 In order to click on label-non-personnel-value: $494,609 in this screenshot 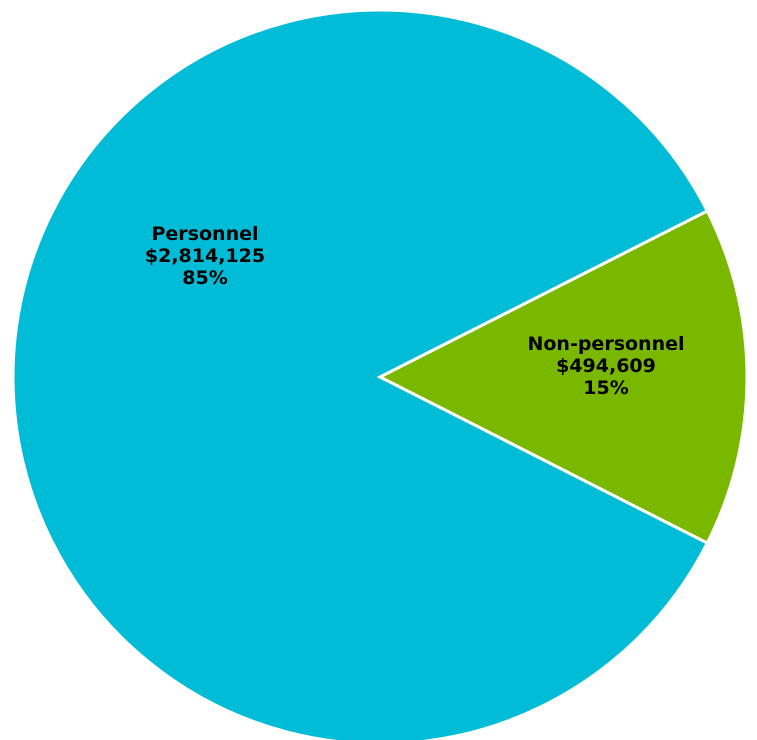, I will do `click(606, 366)`.